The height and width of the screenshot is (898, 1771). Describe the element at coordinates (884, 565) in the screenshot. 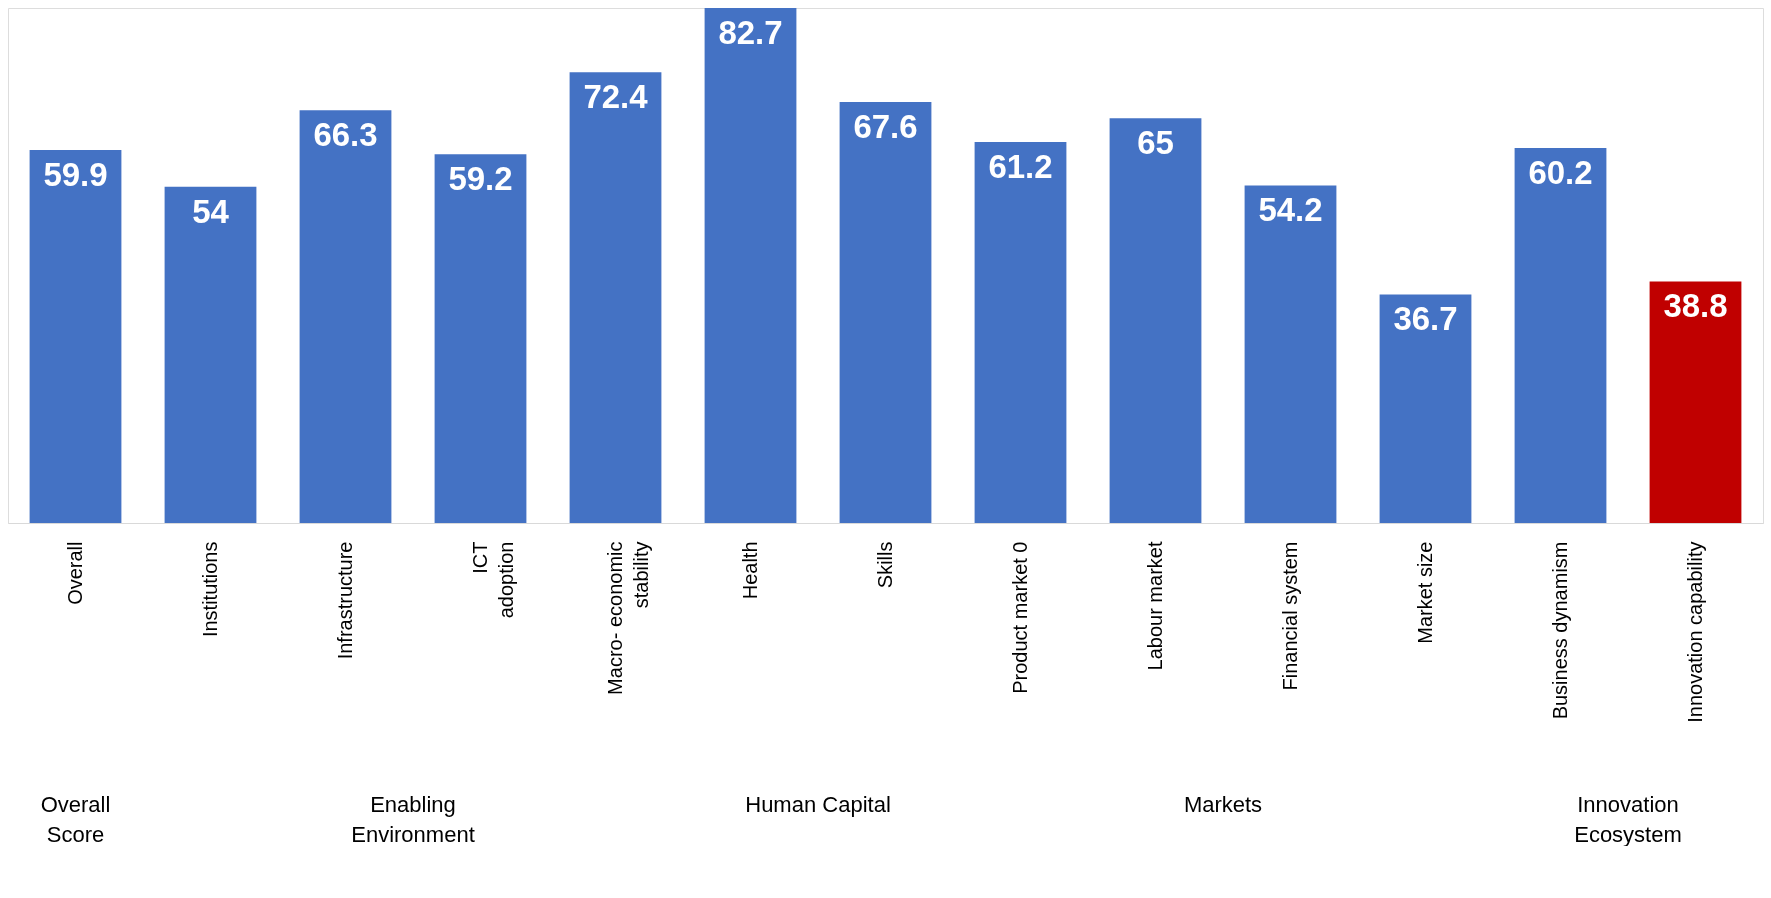

I see `x-tick-label: Skills` at that location.